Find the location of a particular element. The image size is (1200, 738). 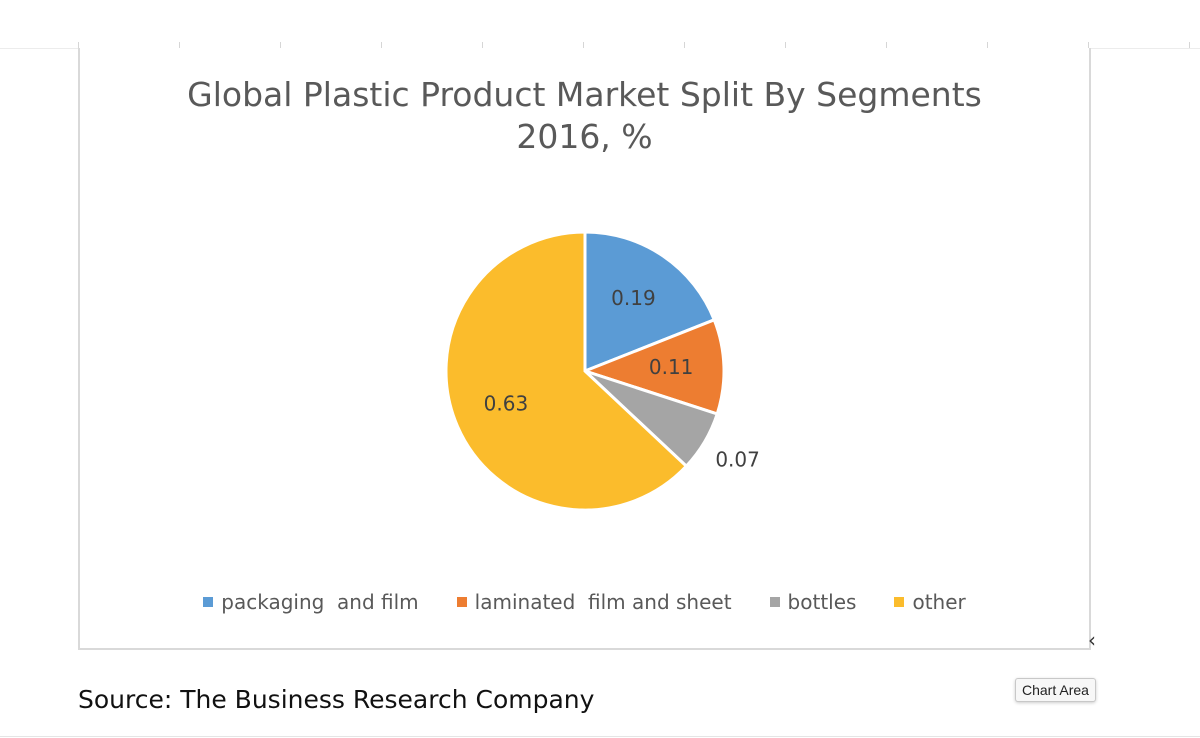

data-label-packaging-and-film: 0.19 is located at coordinates (633, 298).